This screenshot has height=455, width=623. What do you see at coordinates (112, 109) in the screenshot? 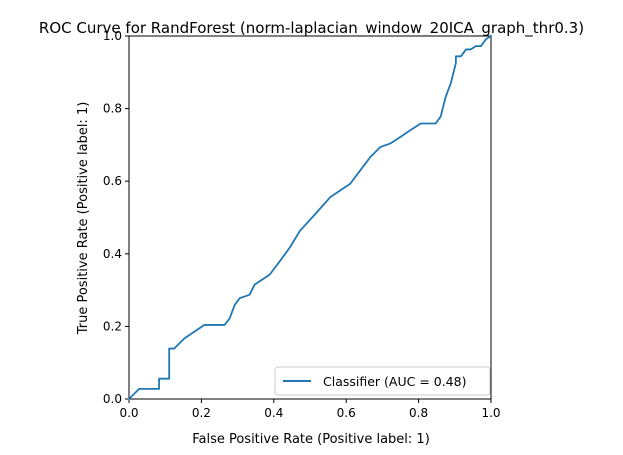
I see `y-tick-label: 0.8` at bounding box center [112, 109].